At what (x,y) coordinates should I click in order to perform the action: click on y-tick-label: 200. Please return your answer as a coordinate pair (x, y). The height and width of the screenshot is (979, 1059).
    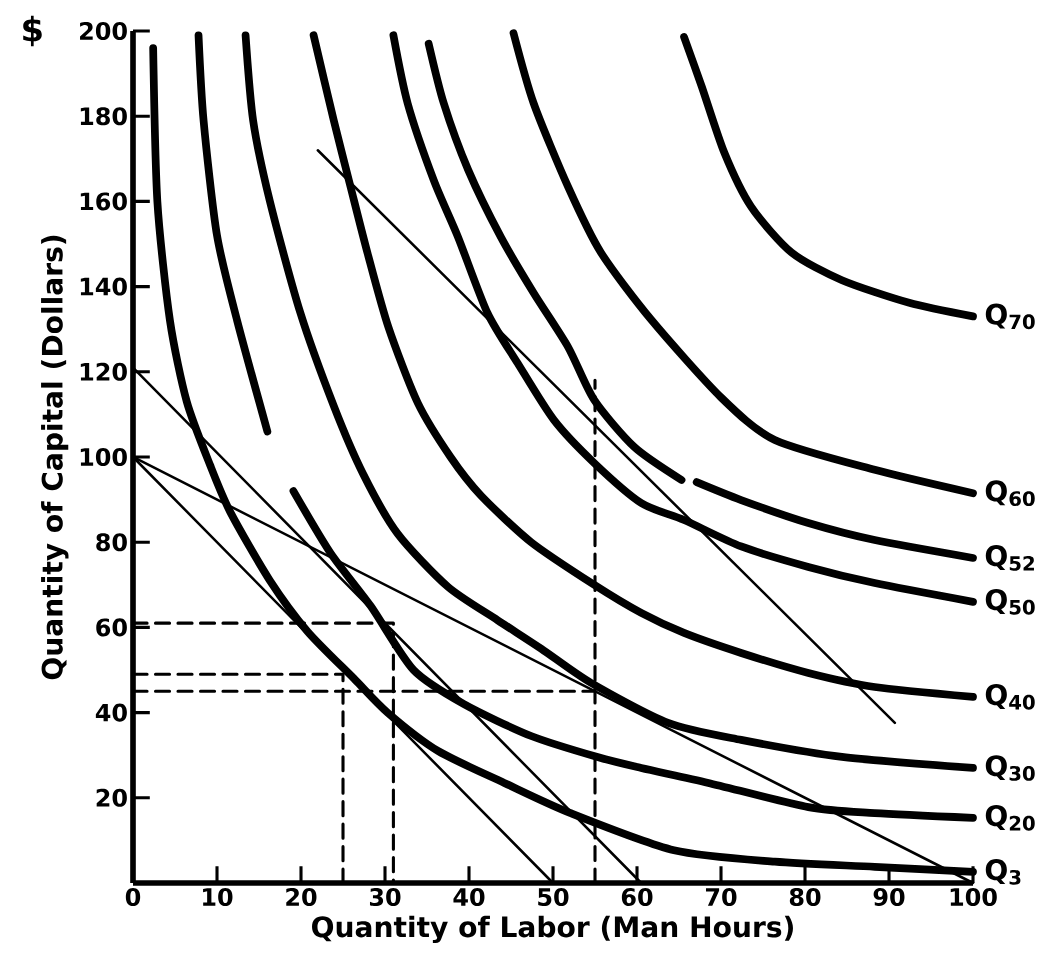
    Looking at the image, I should click on (103, 31).